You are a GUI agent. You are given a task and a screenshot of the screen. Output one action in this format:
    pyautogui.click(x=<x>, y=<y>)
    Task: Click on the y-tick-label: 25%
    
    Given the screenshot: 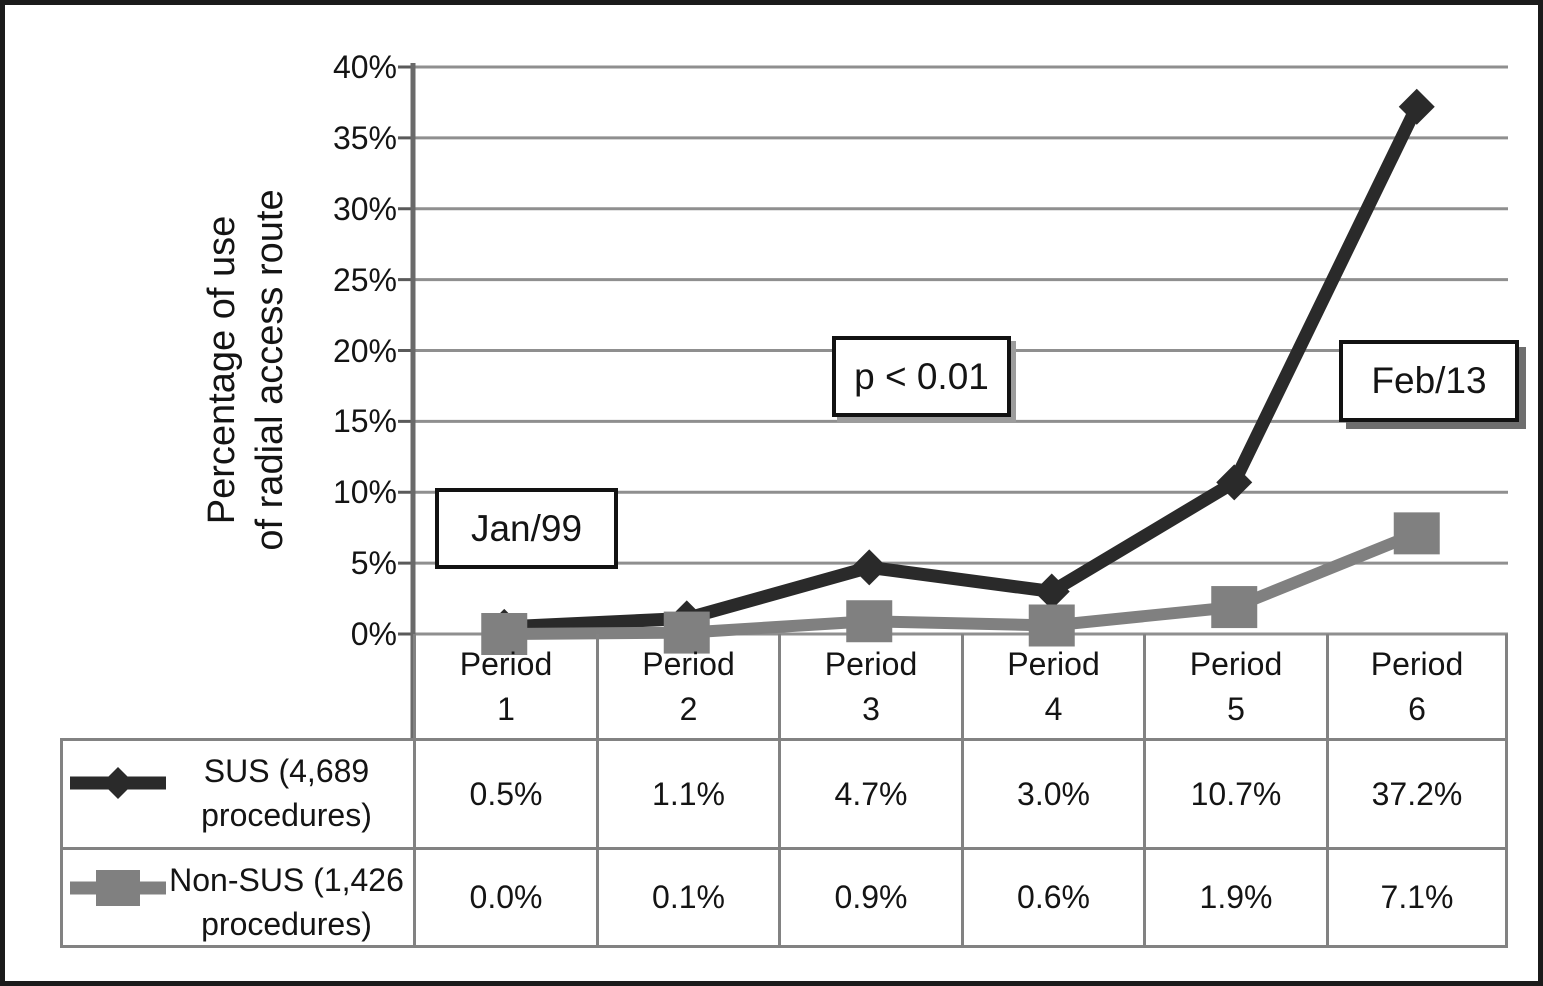 What is the action you would take?
    pyautogui.click(x=364, y=279)
    